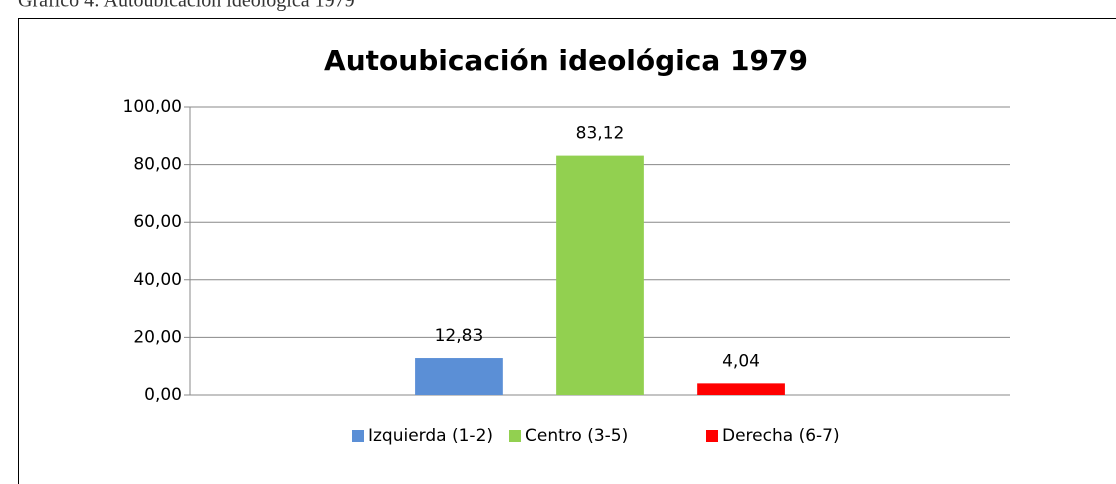 Image resolution: width=1116 pixels, height=484 pixels. Describe the element at coordinates (741, 361) in the screenshot. I see `value-label: 4,04` at that location.